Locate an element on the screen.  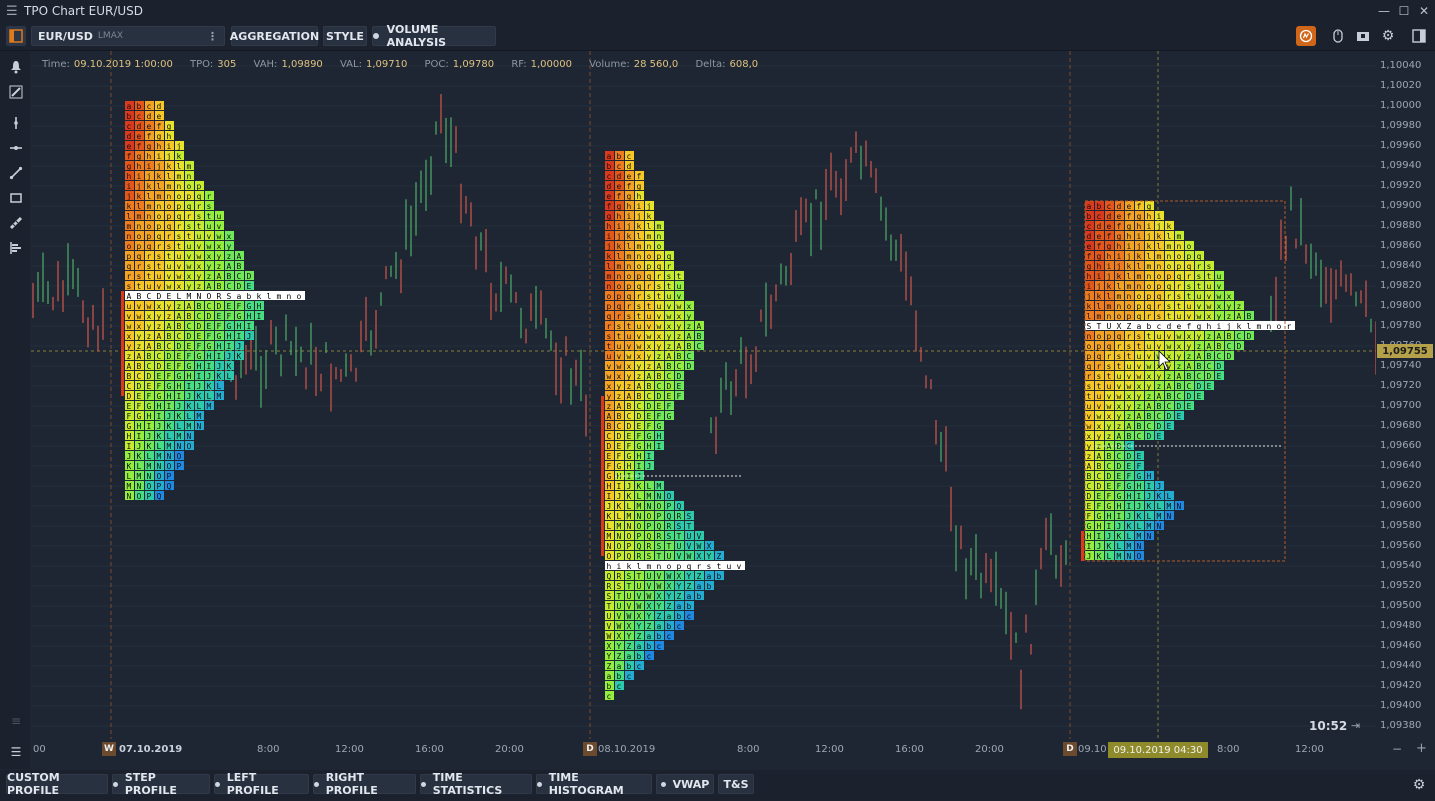
right-profile-button: RIGHT PROFILE is located at coordinates (364, 784).